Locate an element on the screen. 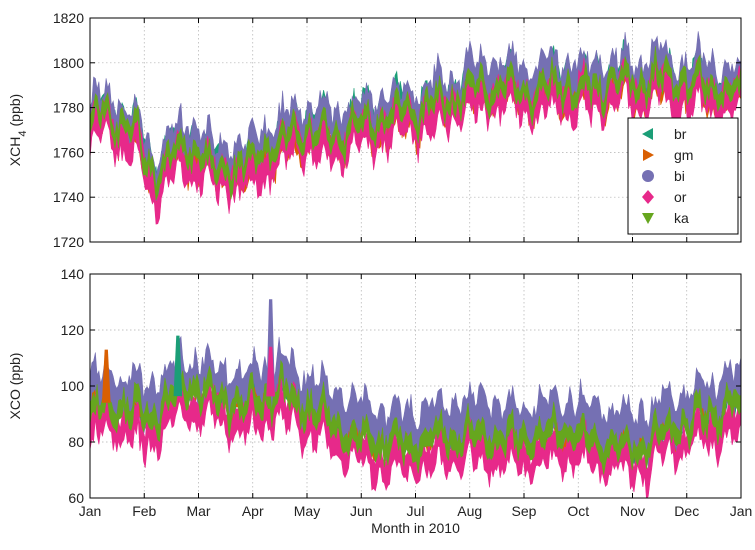 This screenshot has width=755, height=550. legend-label-ka: ka is located at coordinates (681, 218).